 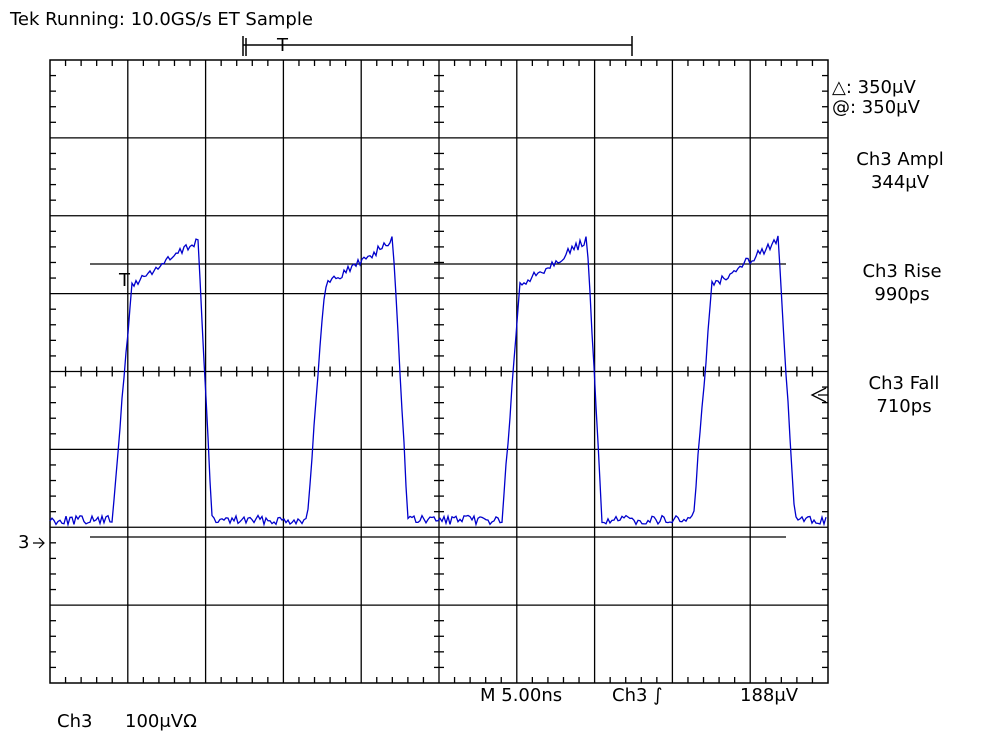 What do you see at coordinates (124, 280) in the screenshot?
I see `trigger-point: T` at bounding box center [124, 280].